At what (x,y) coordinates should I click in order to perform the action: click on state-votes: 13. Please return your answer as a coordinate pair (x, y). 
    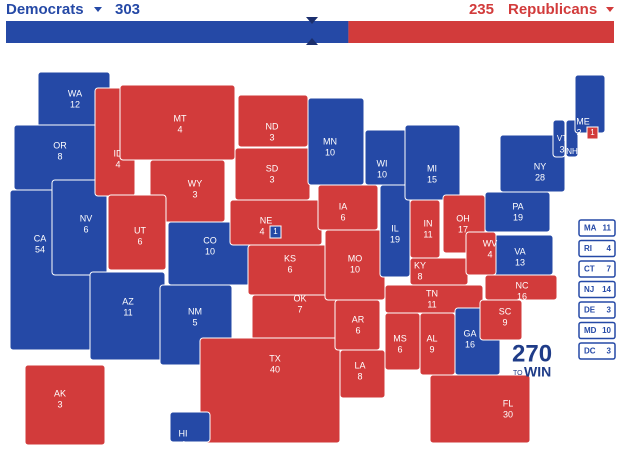
    Looking at the image, I should click on (520, 262).